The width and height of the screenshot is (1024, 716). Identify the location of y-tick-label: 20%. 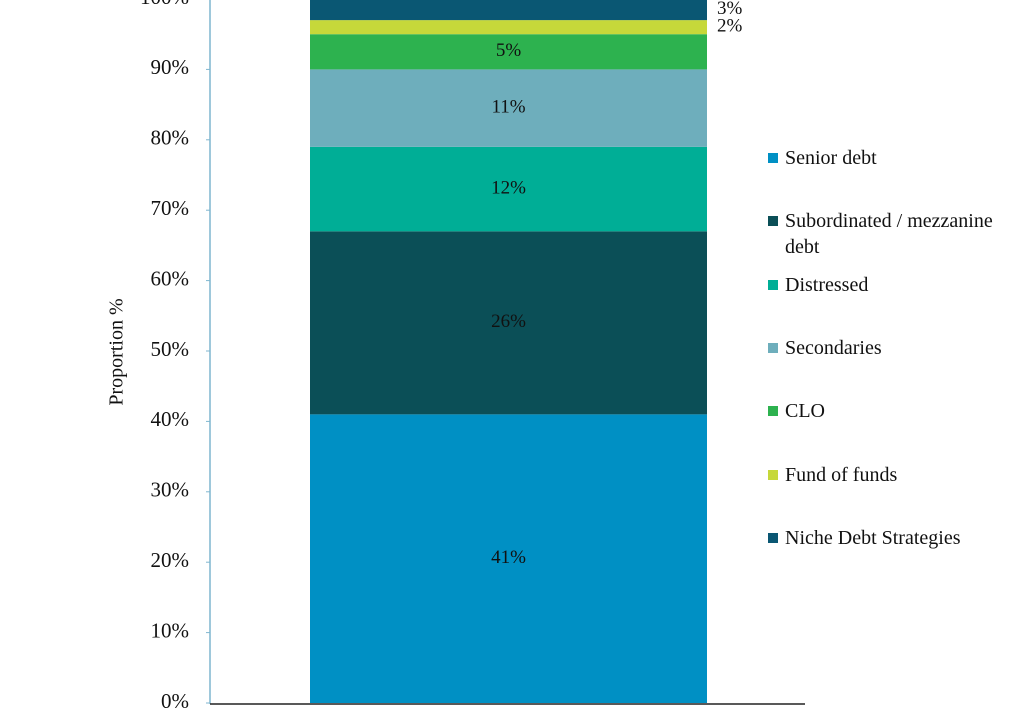
(170, 560).